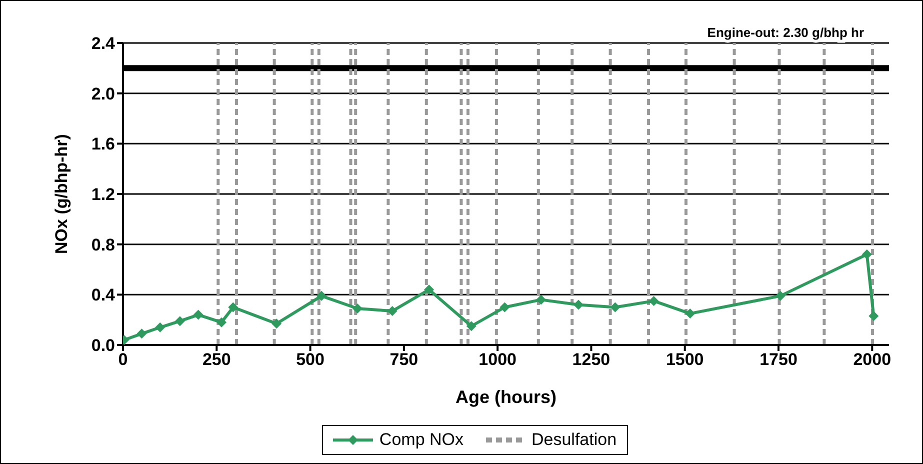 Image resolution: width=923 pixels, height=464 pixels. Describe the element at coordinates (785, 32) in the screenshot. I see `text: Engine-out: 2.30 g/bhp hr` at that location.